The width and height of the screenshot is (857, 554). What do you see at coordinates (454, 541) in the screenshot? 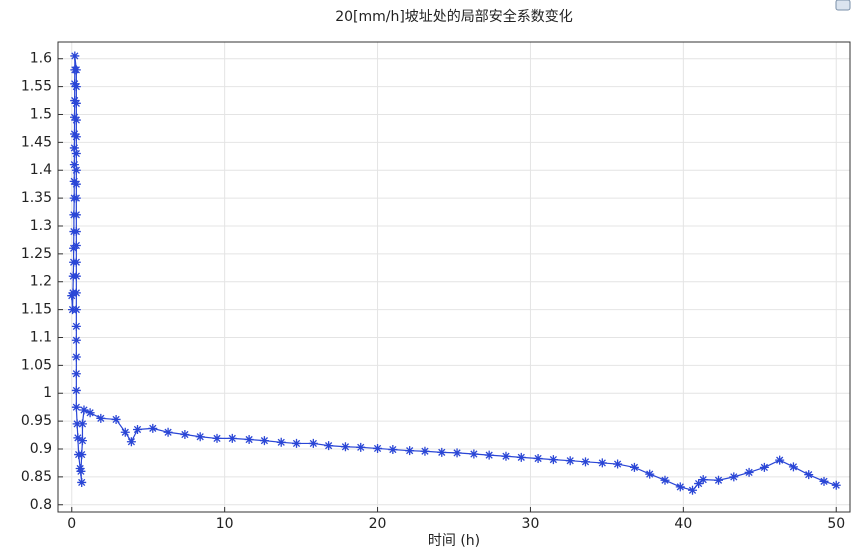
I see `x-axis-label: 时间 (h)` at bounding box center [454, 541].